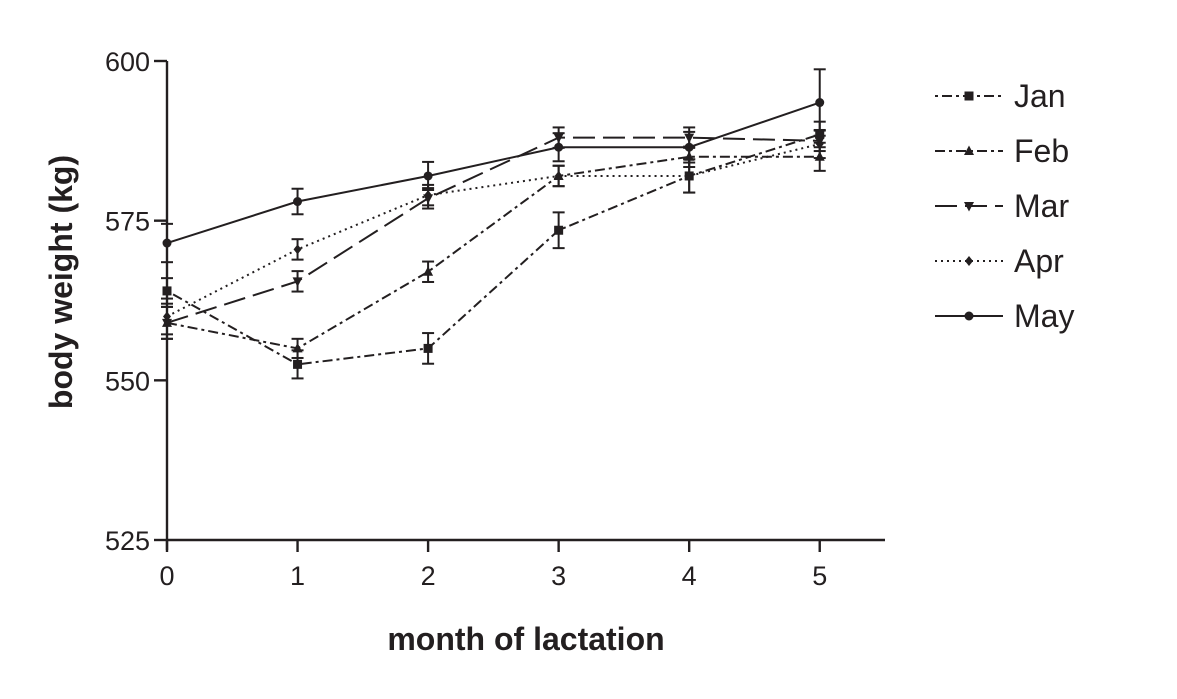 This screenshot has width=1177, height=699. I want to click on legend-marker-may, so click(969, 316).